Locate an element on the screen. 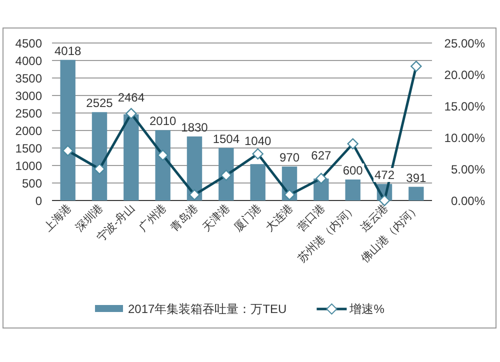 The height and width of the screenshot is (362, 500). legend-label: 2017年集装箱吞吐量：万TEU is located at coordinates (207, 309).